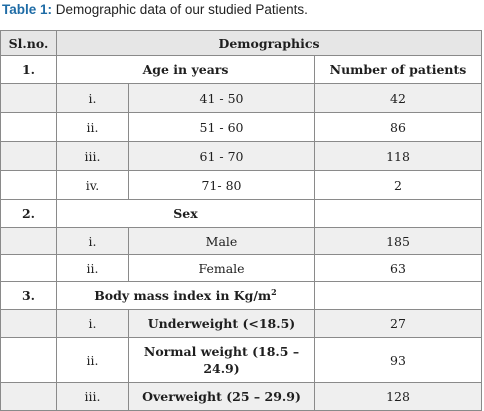 The height and width of the screenshot is (411, 484). What do you see at coordinates (398, 396) in the screenshot?
I see `row-value: 128` at bounding box center [398, 396].